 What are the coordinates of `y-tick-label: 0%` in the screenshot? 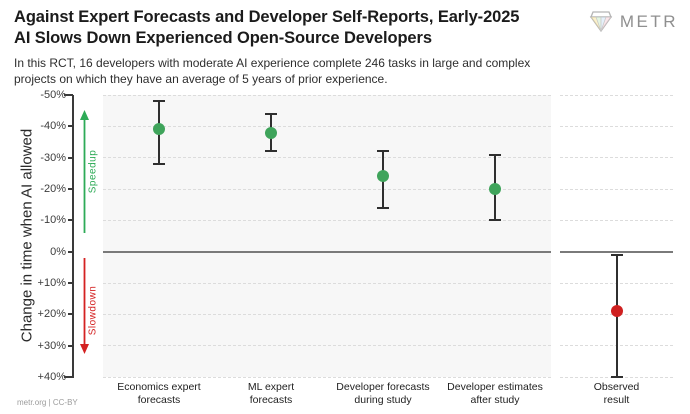 It's located at (58, 251).